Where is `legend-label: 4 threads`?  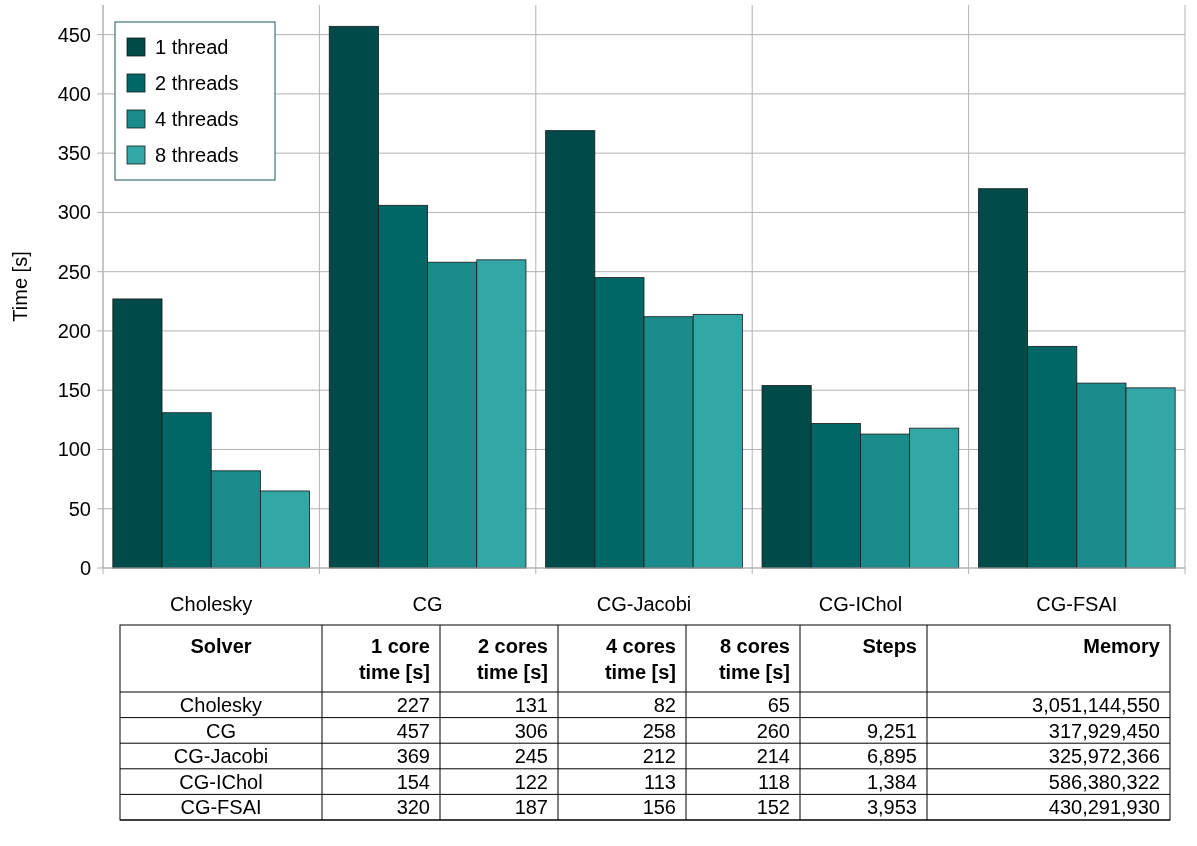
legend-label: 4 threads is located at coordinates (197, 119).